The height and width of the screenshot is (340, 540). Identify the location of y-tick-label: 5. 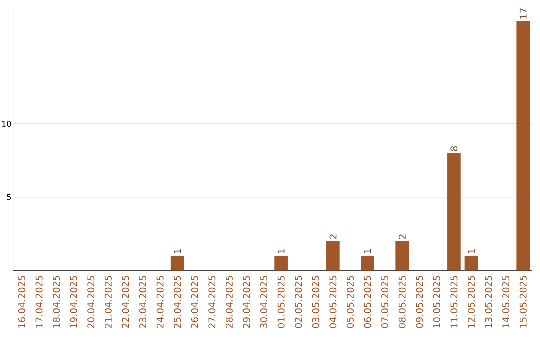
(9, 197).